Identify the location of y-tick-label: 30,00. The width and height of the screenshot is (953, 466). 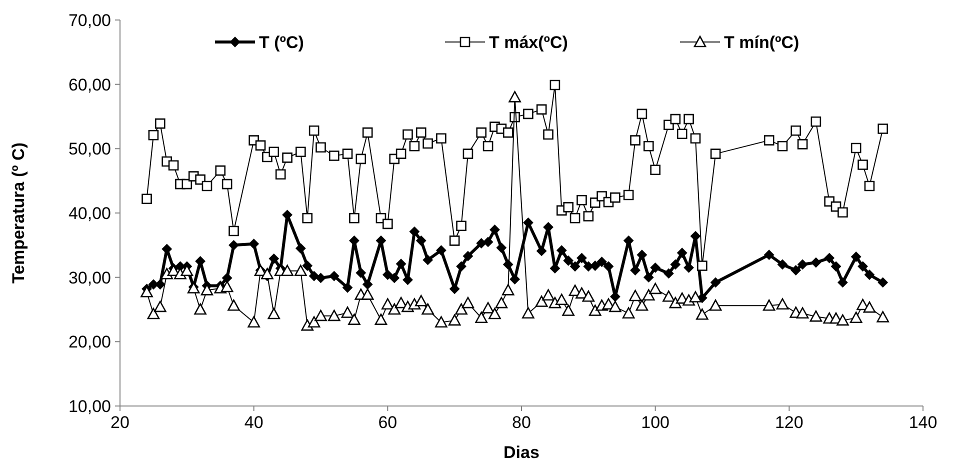
(89, 278).